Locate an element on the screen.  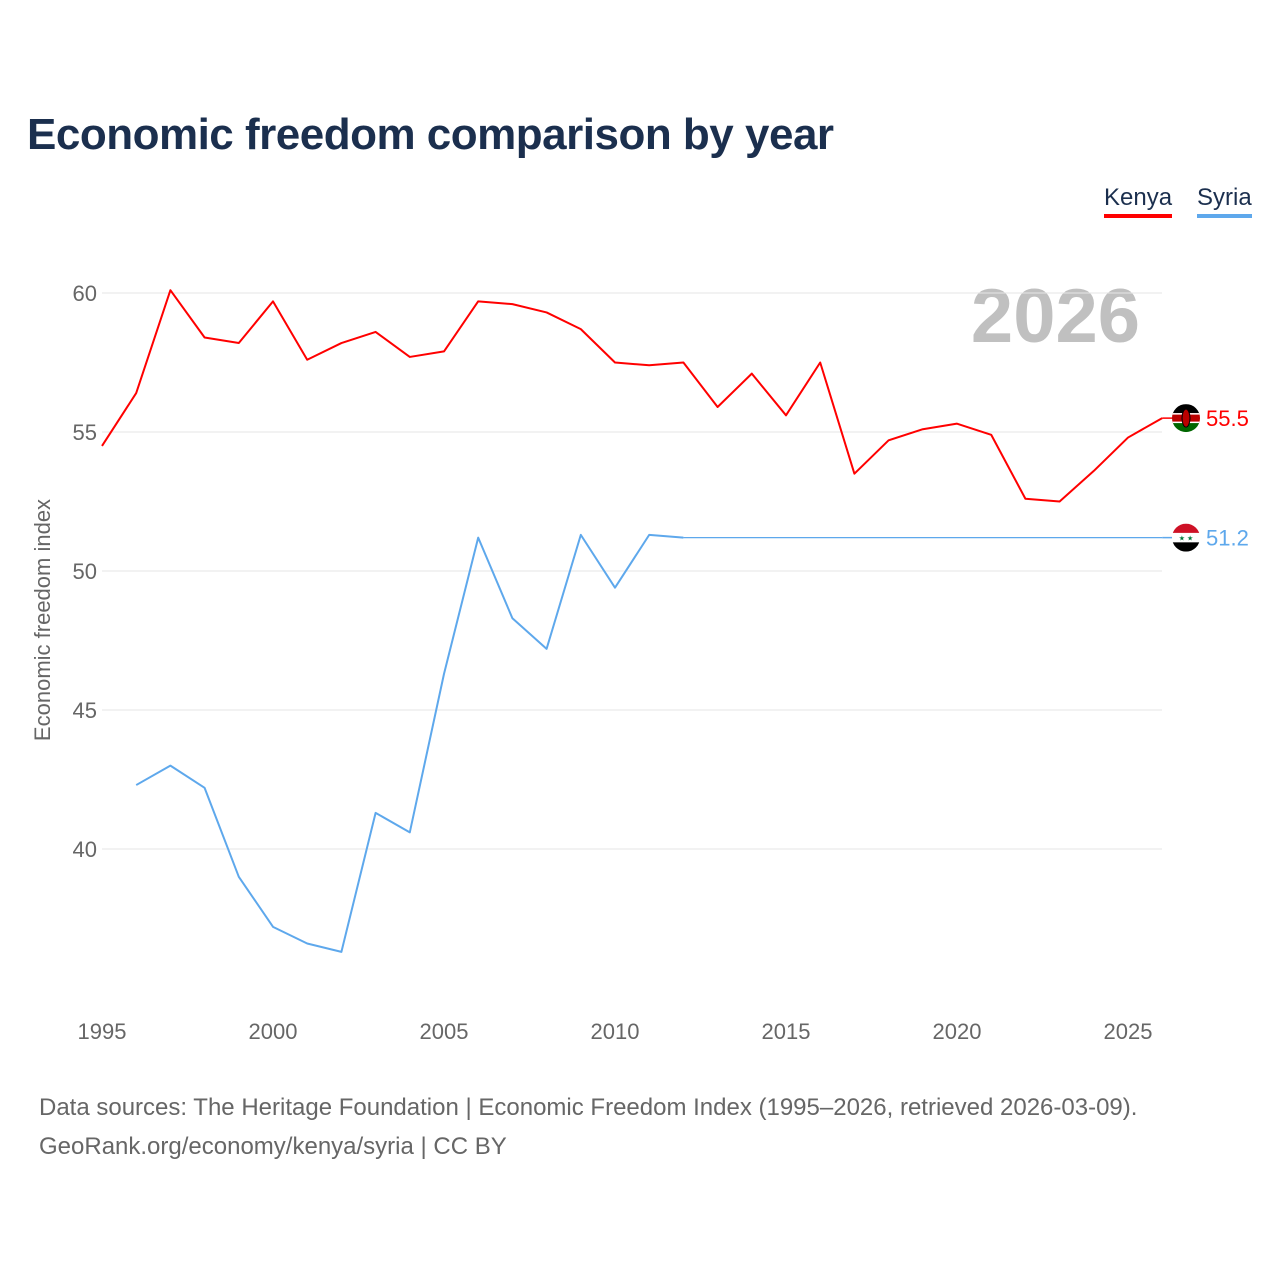
year-watermark: 2026 is located at coordinates (1055, 316).